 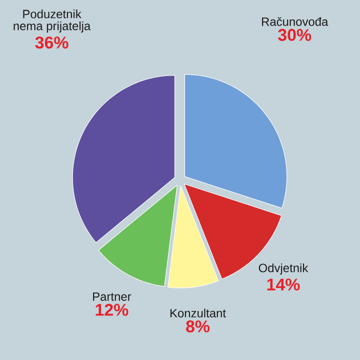 What do you see at coordinates (295, 34) in the screenshot?
I see `data-label: 30%` at bounding box center [295, 34].